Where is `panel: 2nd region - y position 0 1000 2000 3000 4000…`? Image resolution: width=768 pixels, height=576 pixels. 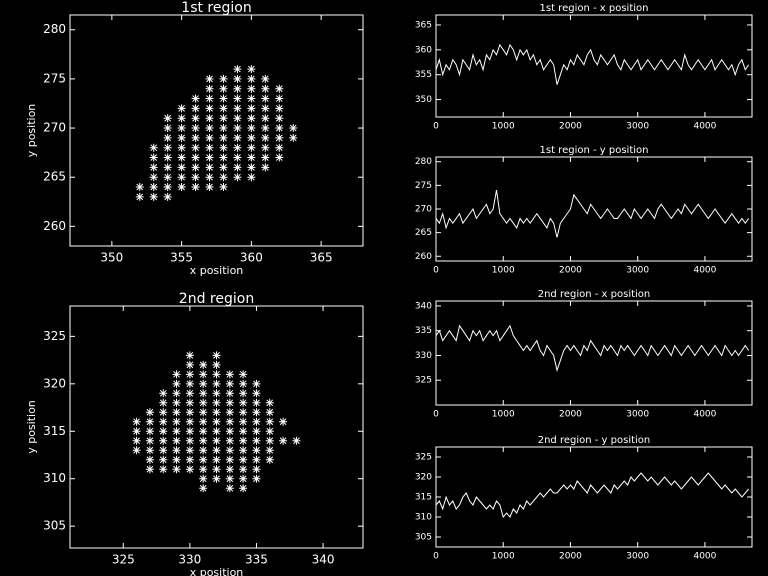 panel: 2nd region - y position 0 1000 2000 3000 4000… is located at coordinates (584, 498).